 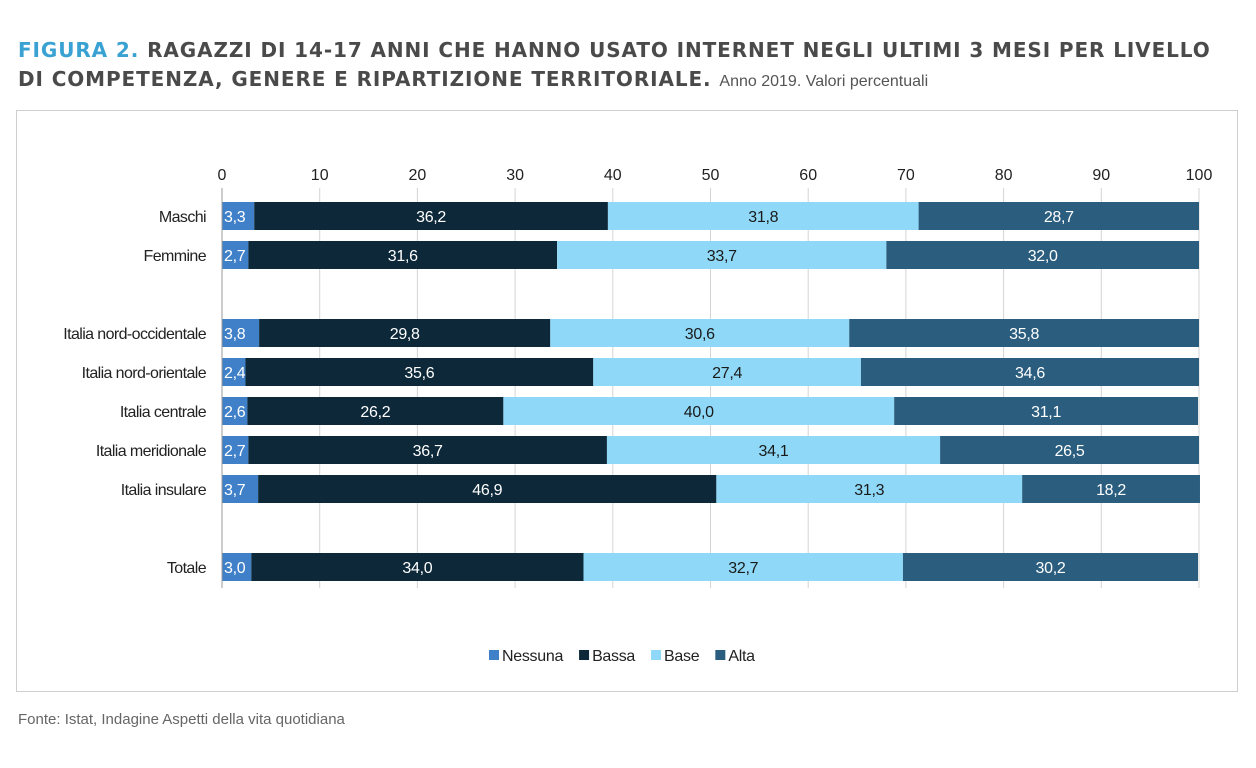 I want to click on legend-label-alta: Alta, so click(x=741, y=656).